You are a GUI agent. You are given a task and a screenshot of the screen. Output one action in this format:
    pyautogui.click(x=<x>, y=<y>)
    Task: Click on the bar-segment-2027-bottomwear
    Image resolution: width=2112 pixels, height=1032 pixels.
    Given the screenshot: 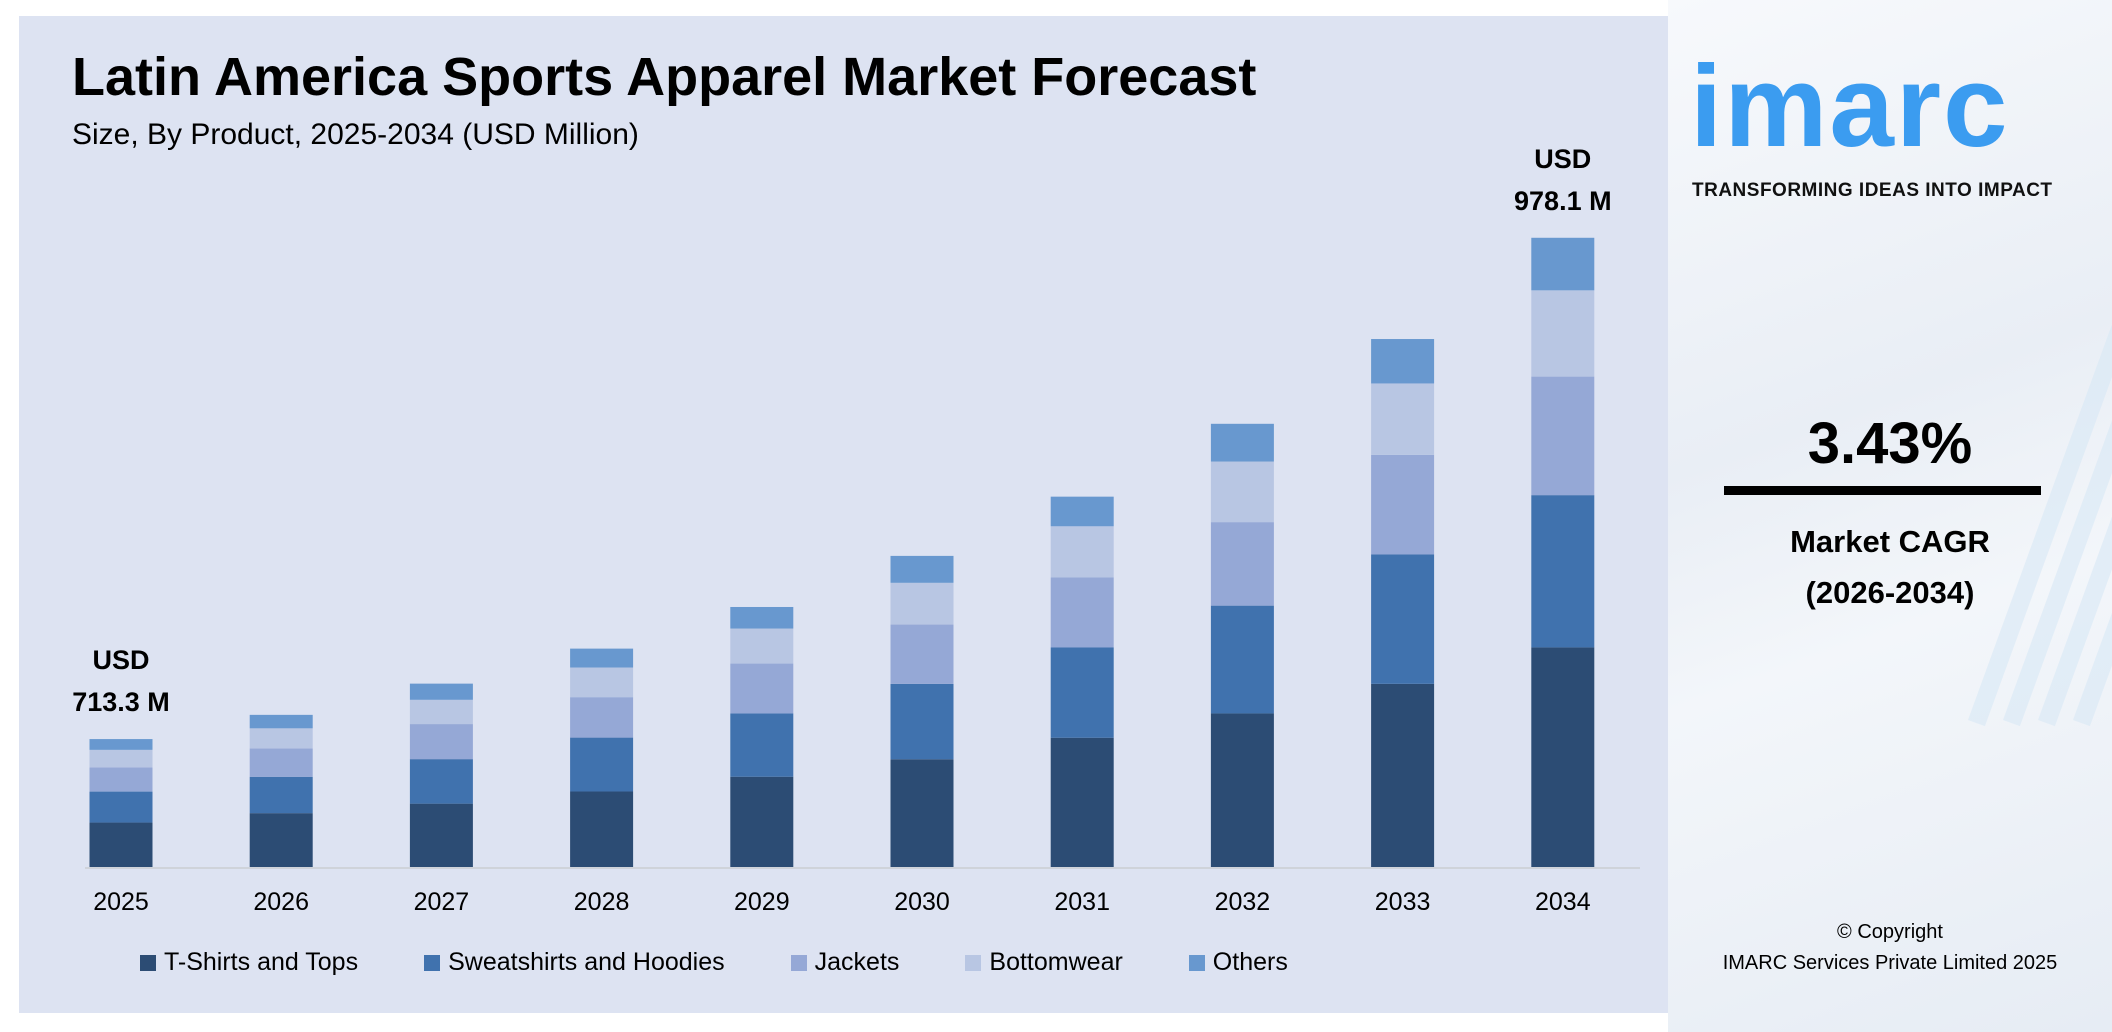 What is the action you would take?
    pyautogui.click(x=441, y=712)
    